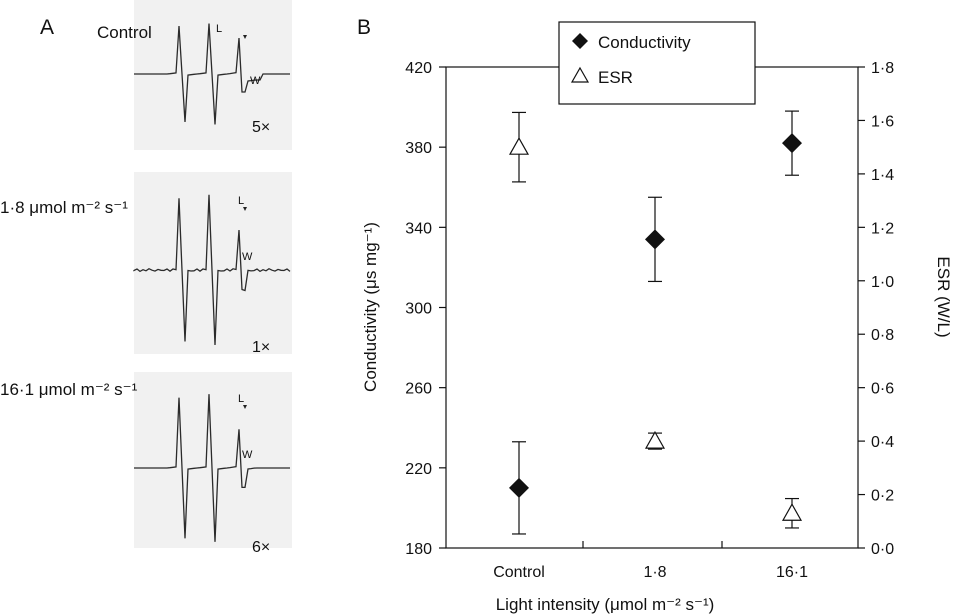  I want to click on legend-box, so click(657, 63).